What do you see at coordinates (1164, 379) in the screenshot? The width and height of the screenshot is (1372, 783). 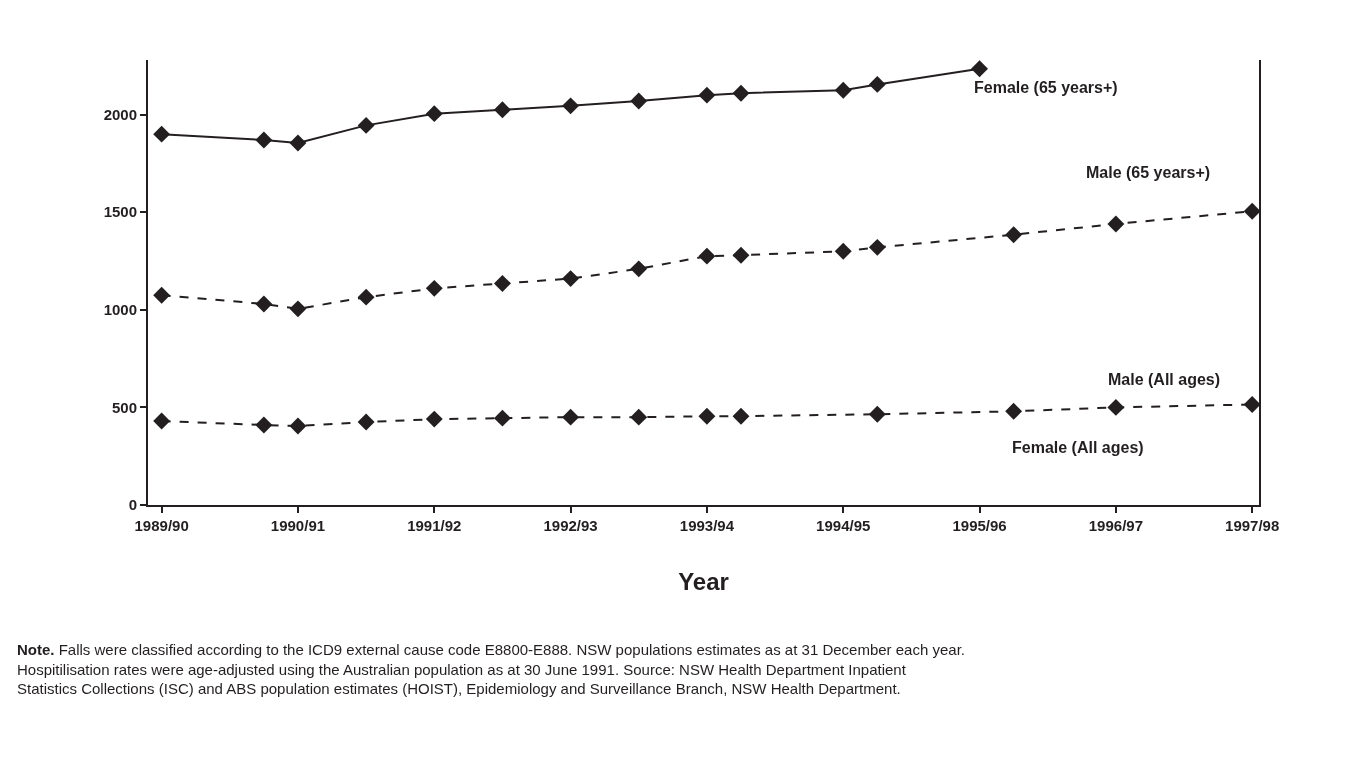 I see `series-label: Male (All ages)` at bounding box center [1164, 379].